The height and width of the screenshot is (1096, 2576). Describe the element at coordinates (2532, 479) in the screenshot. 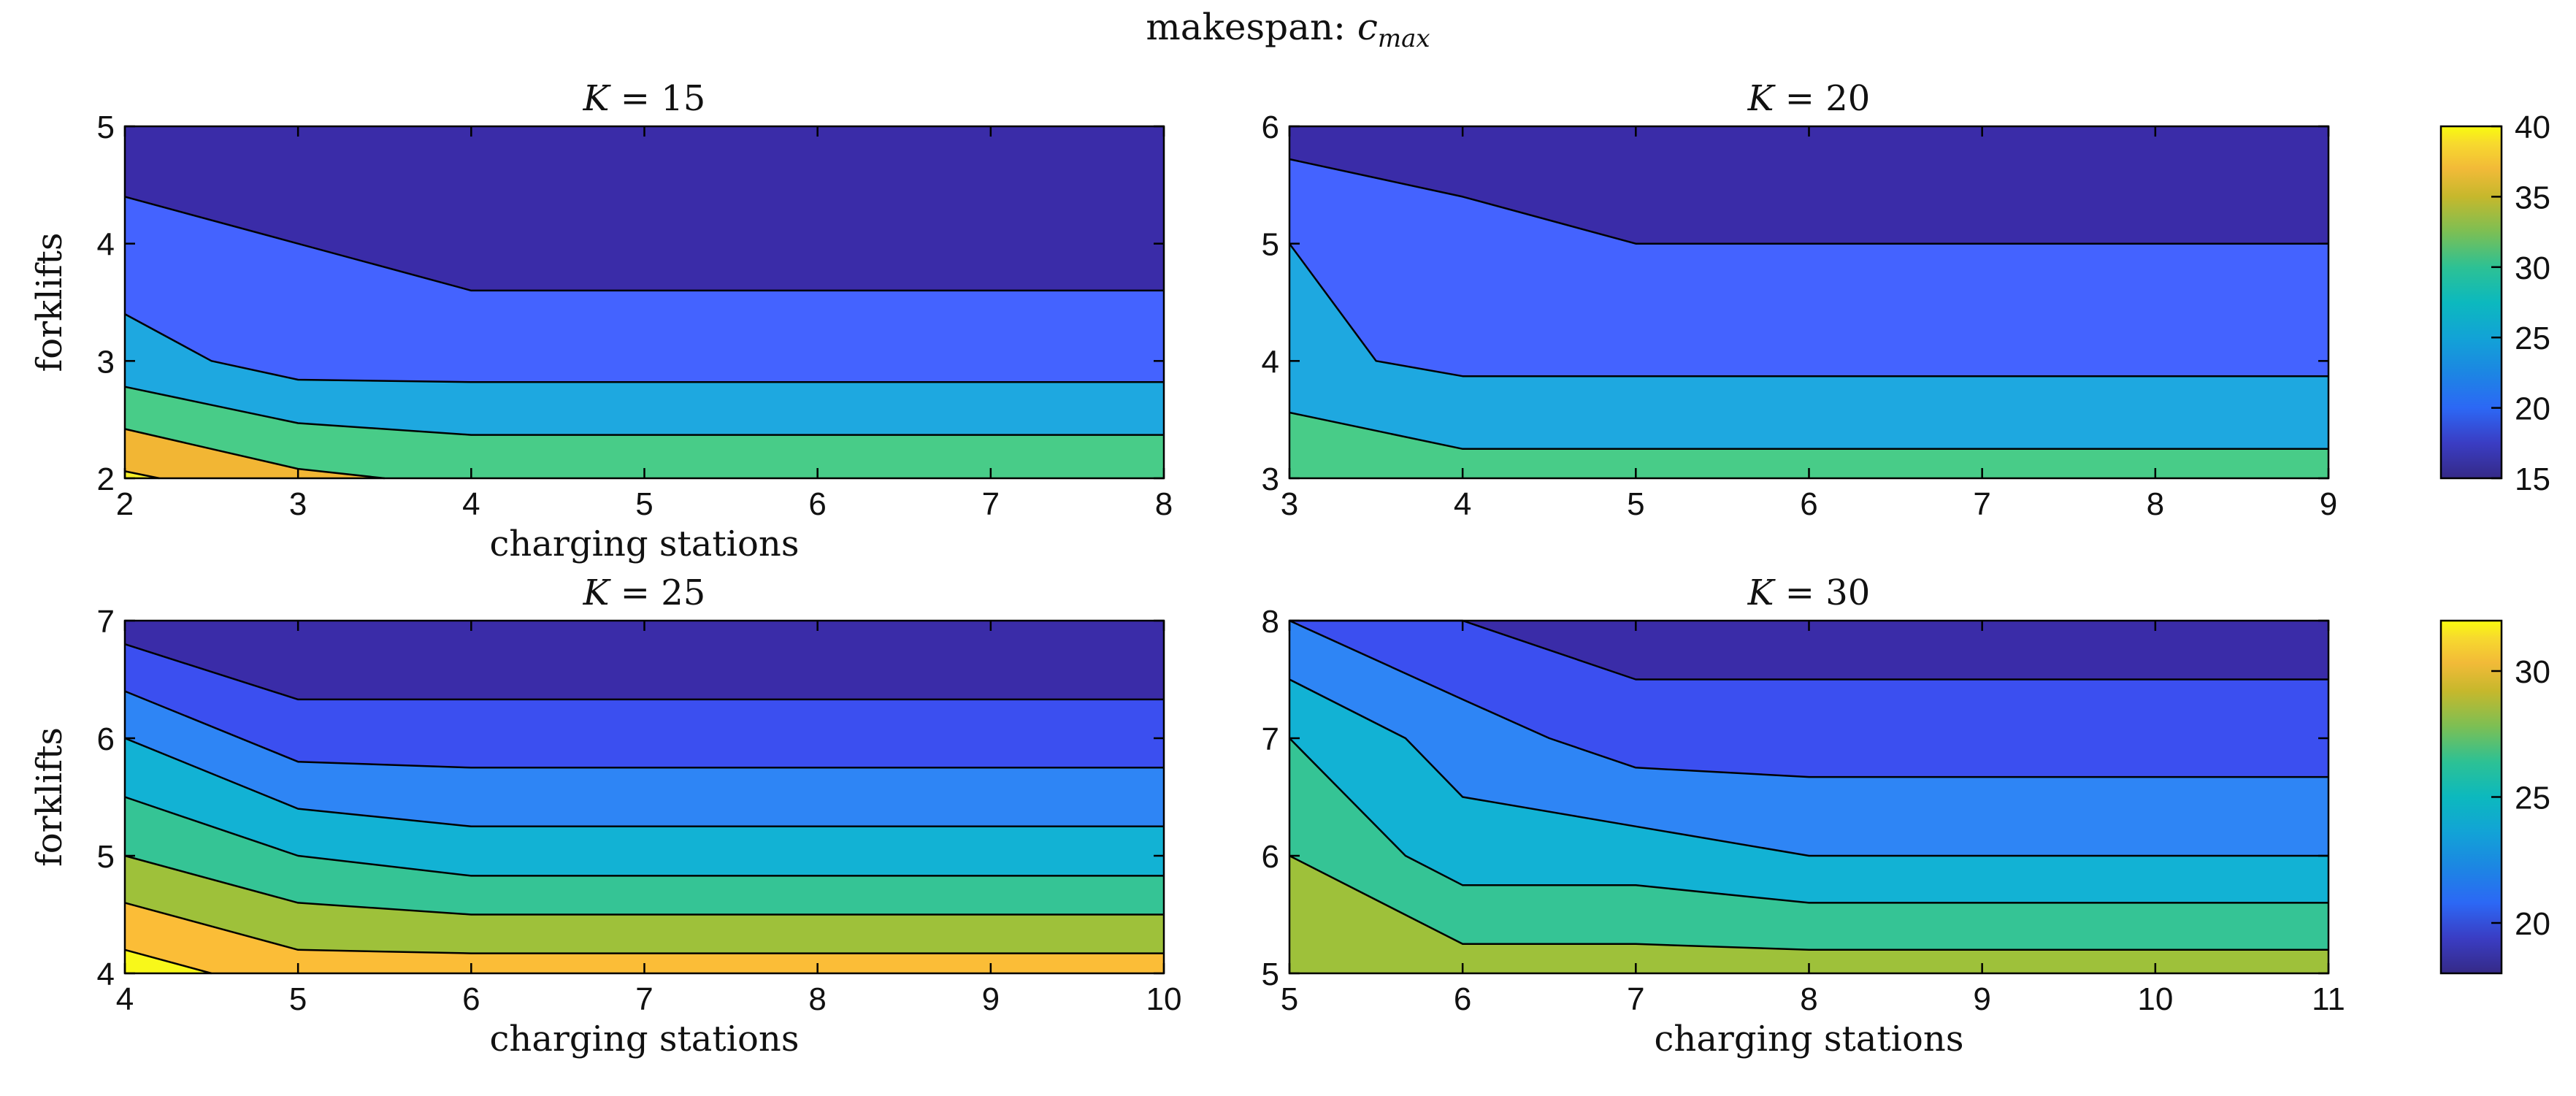

I see `colorbar-tick-label: 15` at that location.